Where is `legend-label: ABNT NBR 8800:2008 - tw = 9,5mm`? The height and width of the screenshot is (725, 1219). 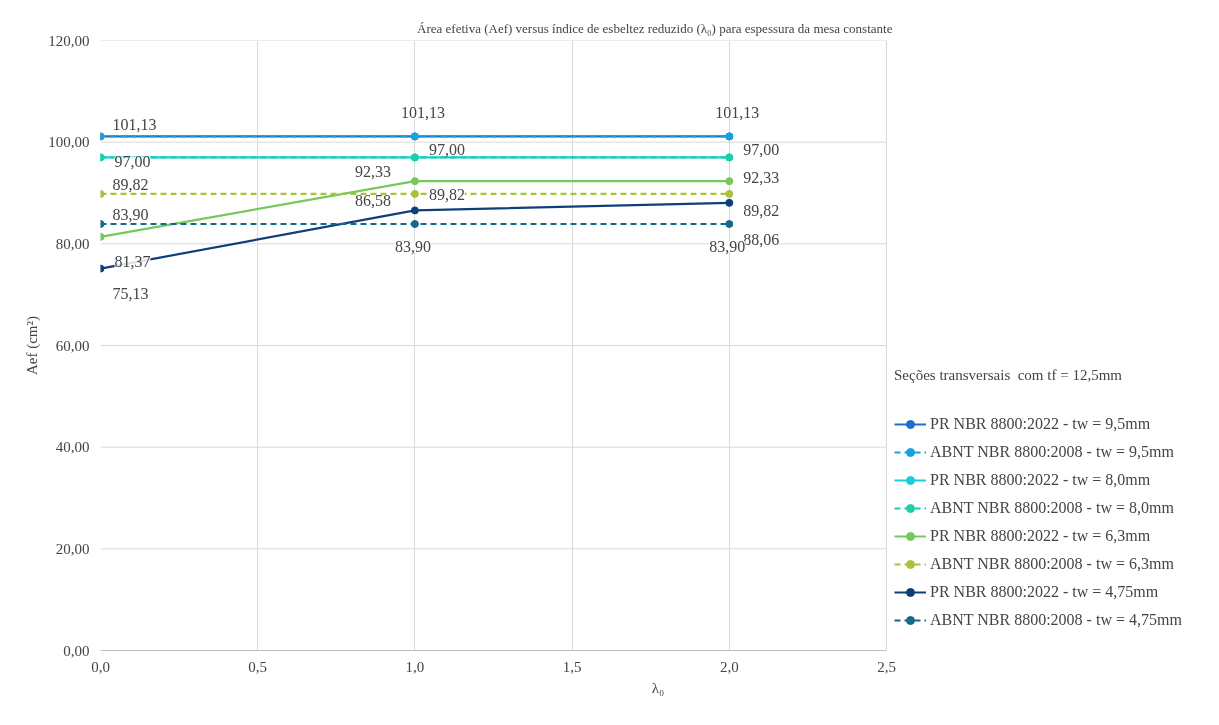
legend-label: ABNT NBR 8800:2008 - tw = 9,5mm is located at coordinates (1052, 452).